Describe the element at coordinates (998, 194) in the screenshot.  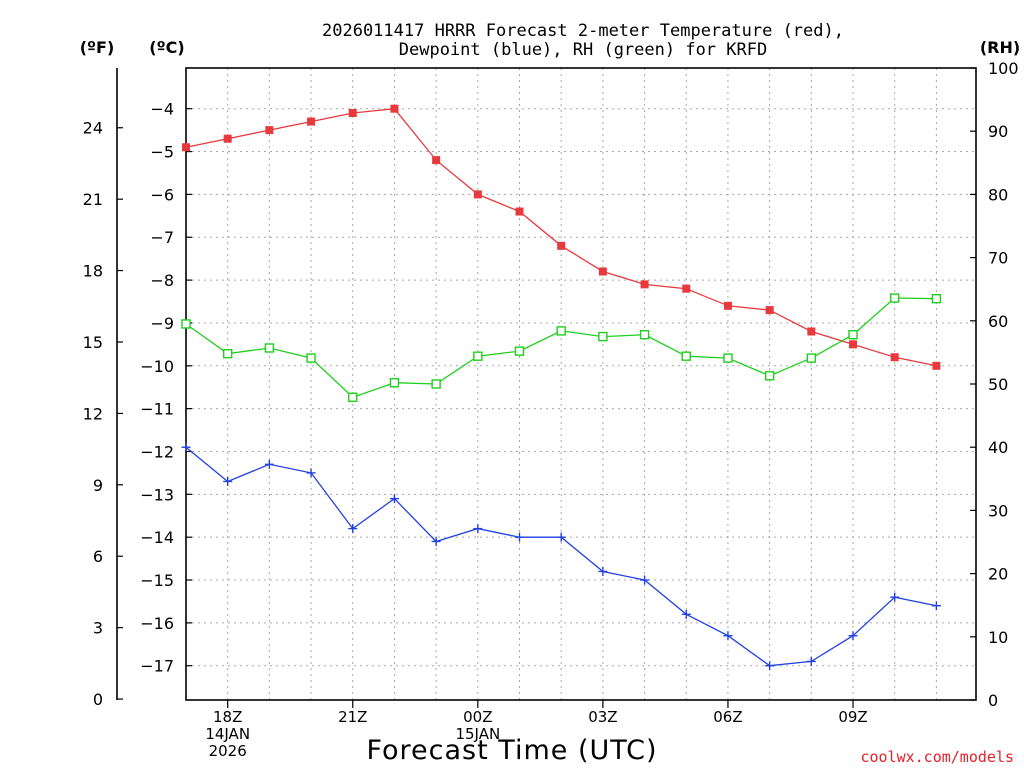
I see `rh-tick-label: 80` at that location.